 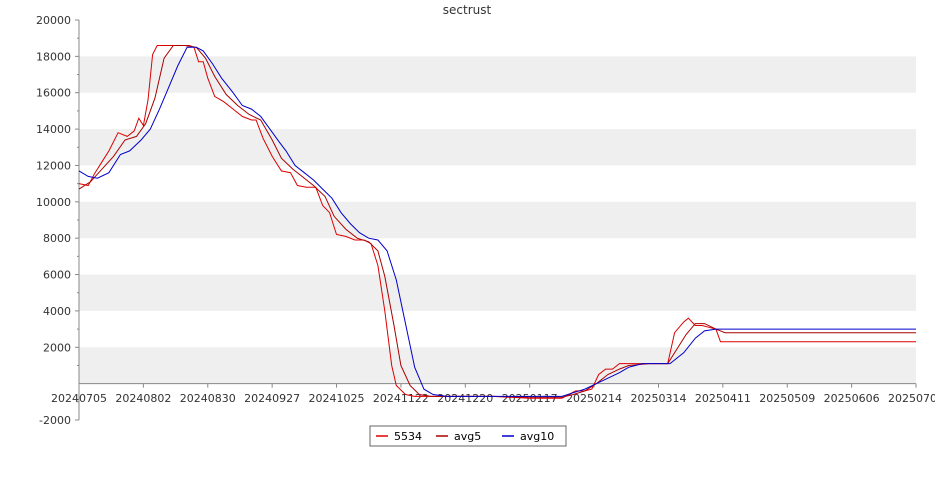 I want to click on x-tick-label: 20241220, so click(x=465, y=398).